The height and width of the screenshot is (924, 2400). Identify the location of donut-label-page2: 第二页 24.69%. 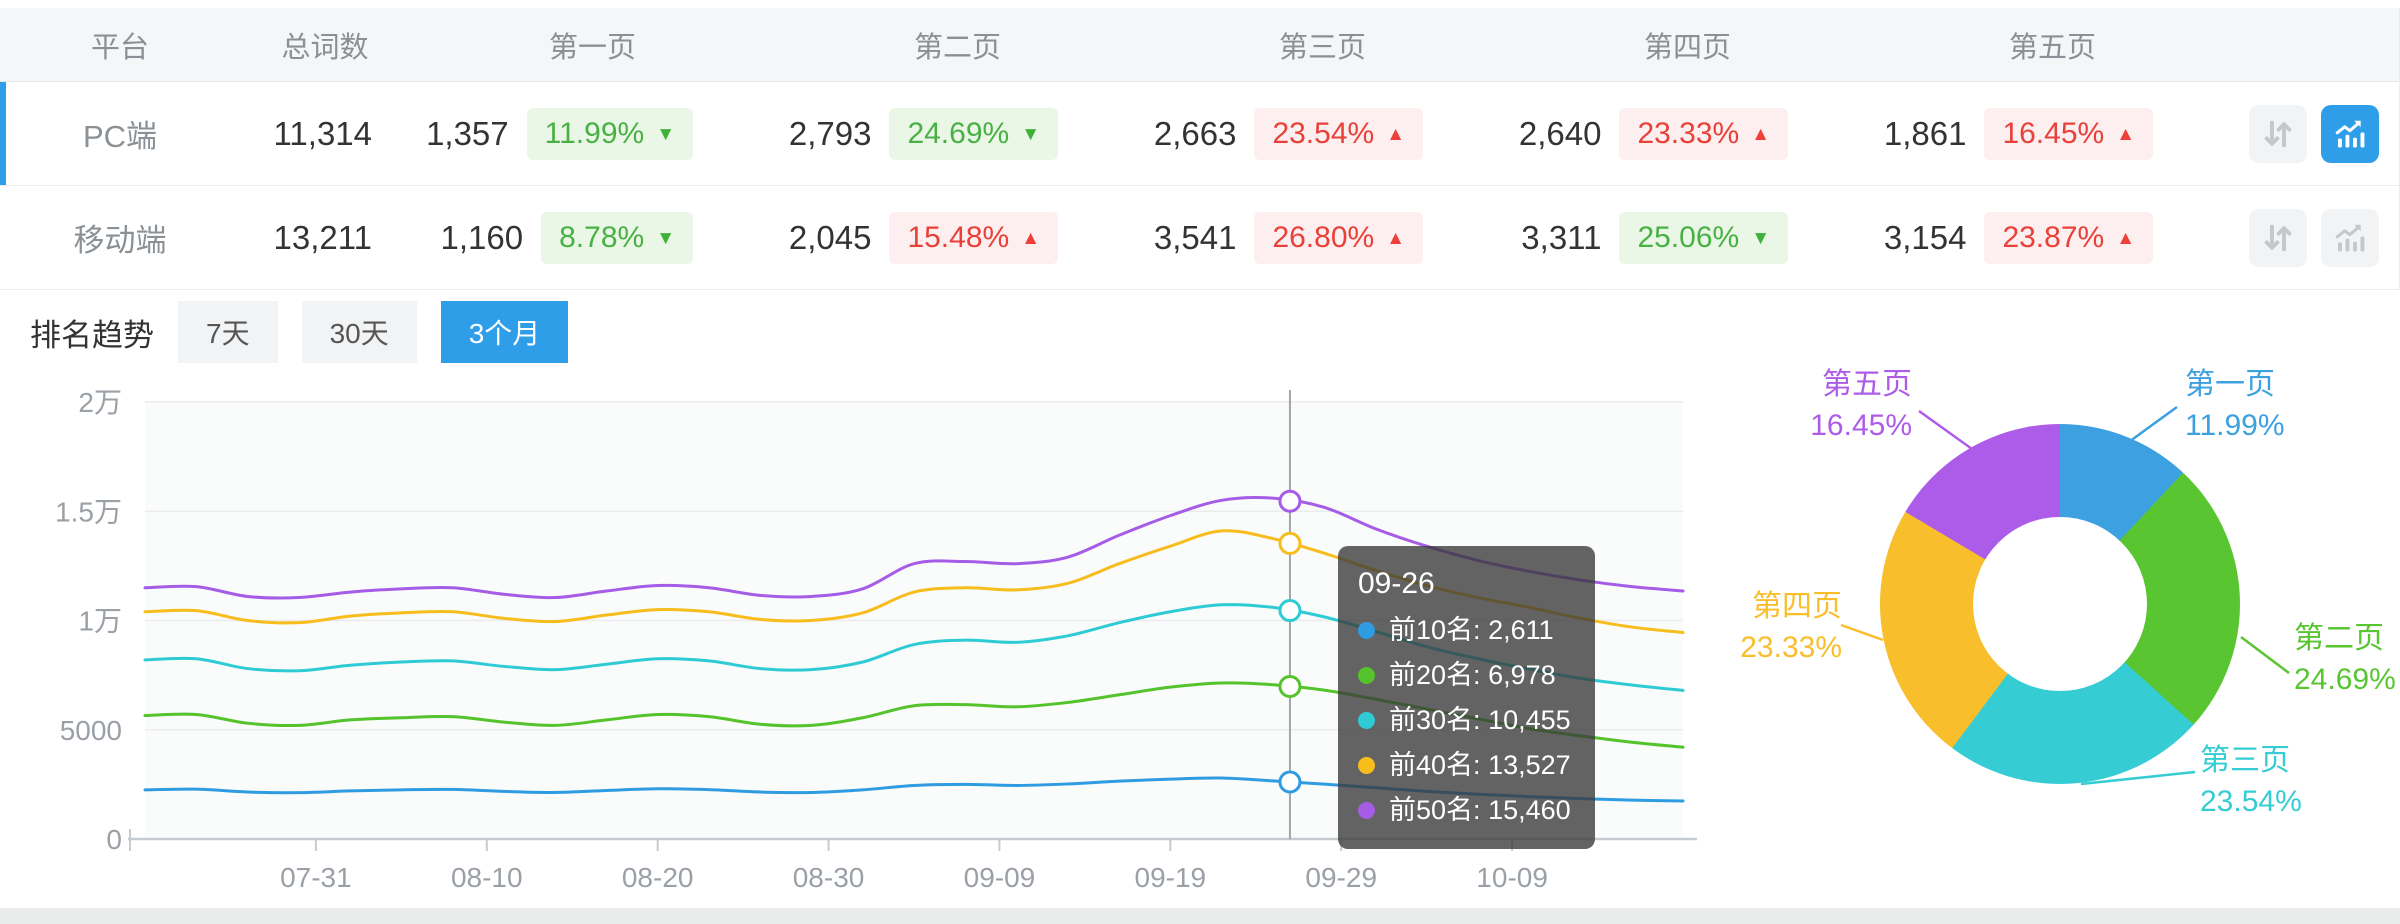
(2345, 659).